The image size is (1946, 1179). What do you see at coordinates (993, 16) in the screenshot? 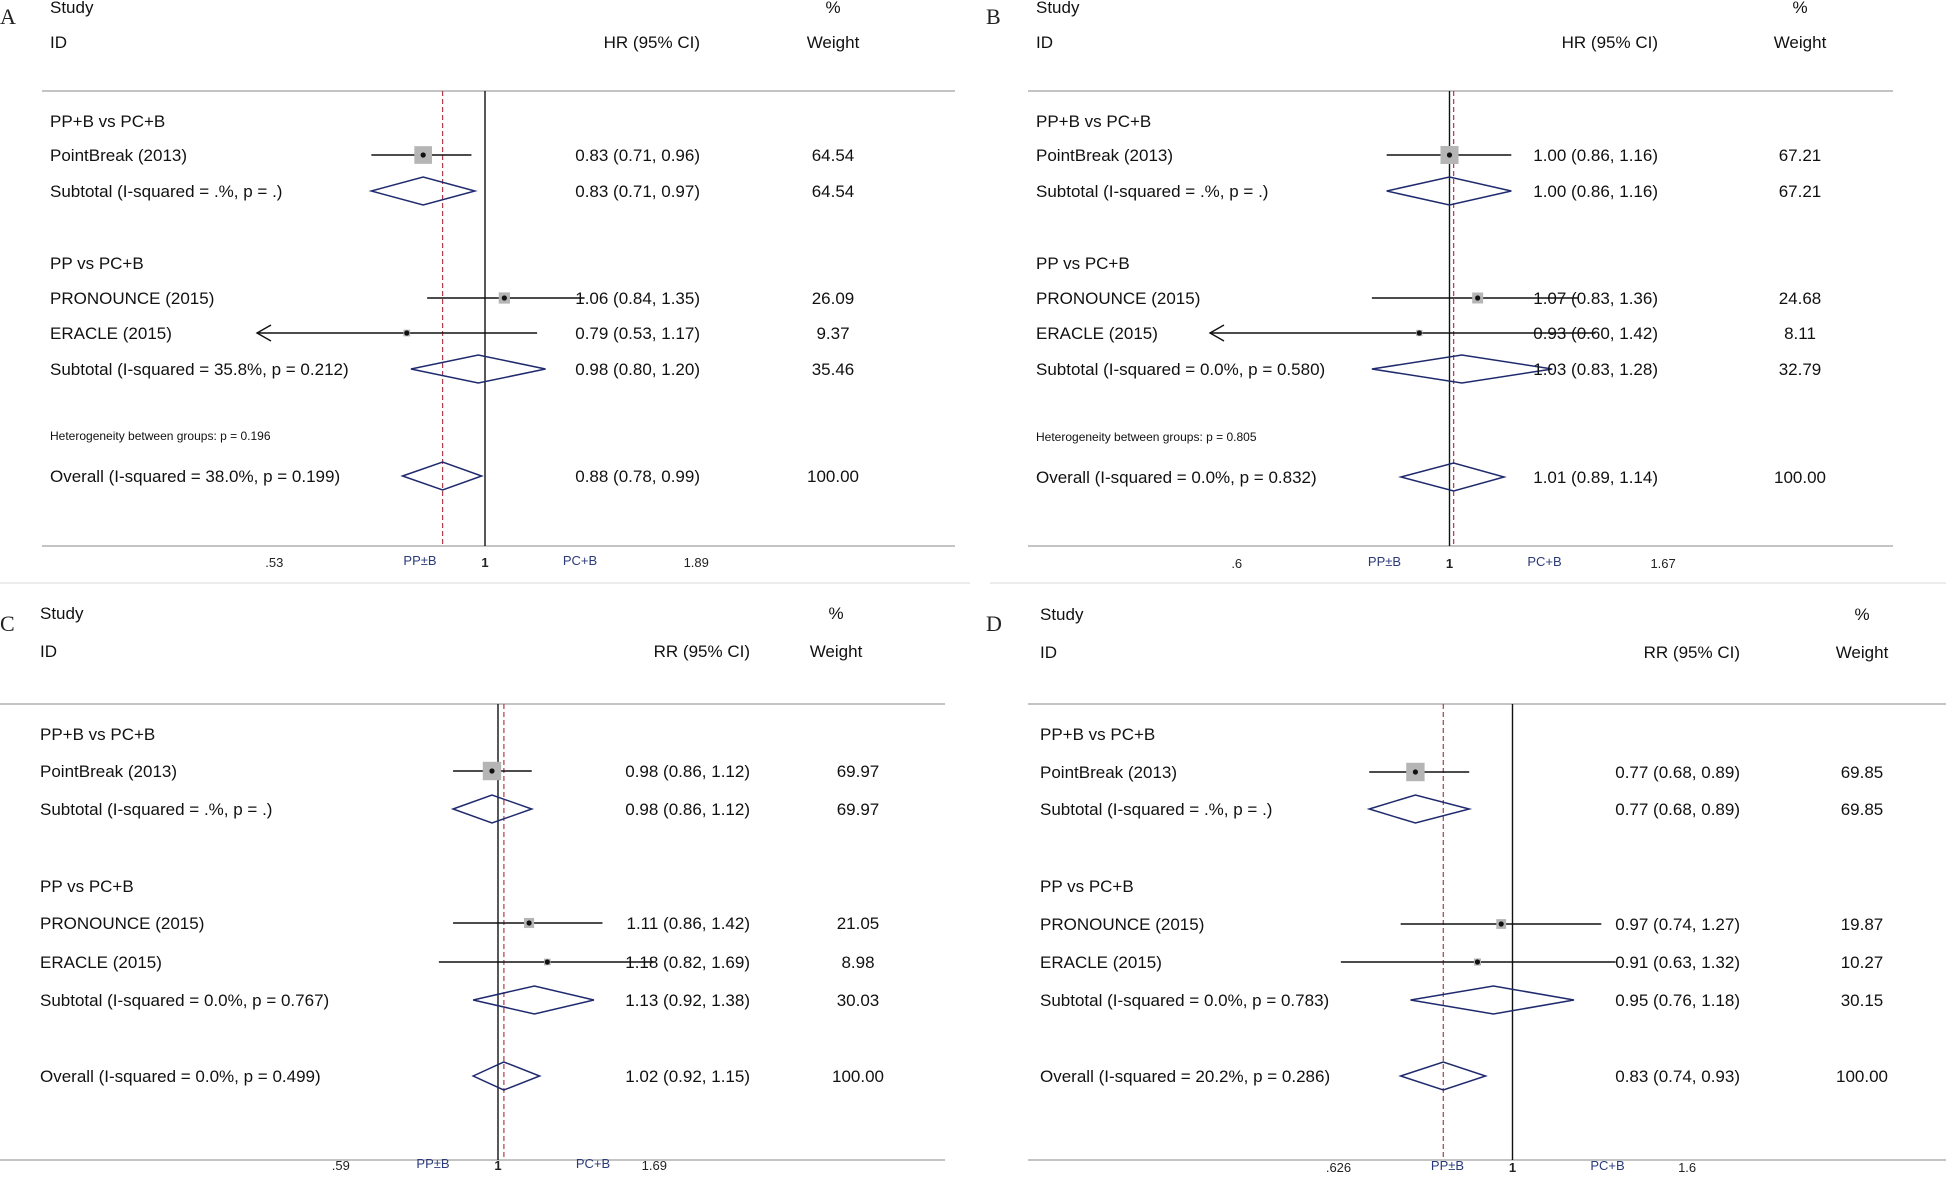
I see `panel-letter: B` at bounding box center [993, 16].